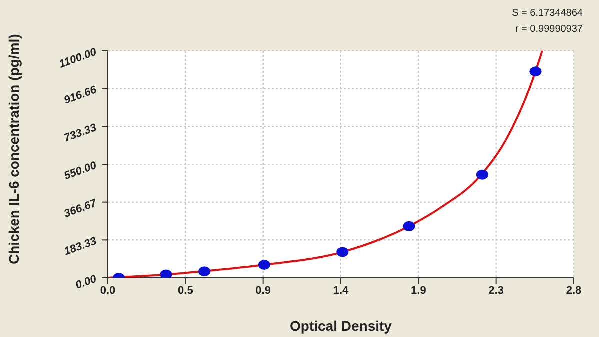 Image resolution: width=599 pixels, height=337 pixels. I want to click on y-tick-label: 366.67, so click(81, 208).